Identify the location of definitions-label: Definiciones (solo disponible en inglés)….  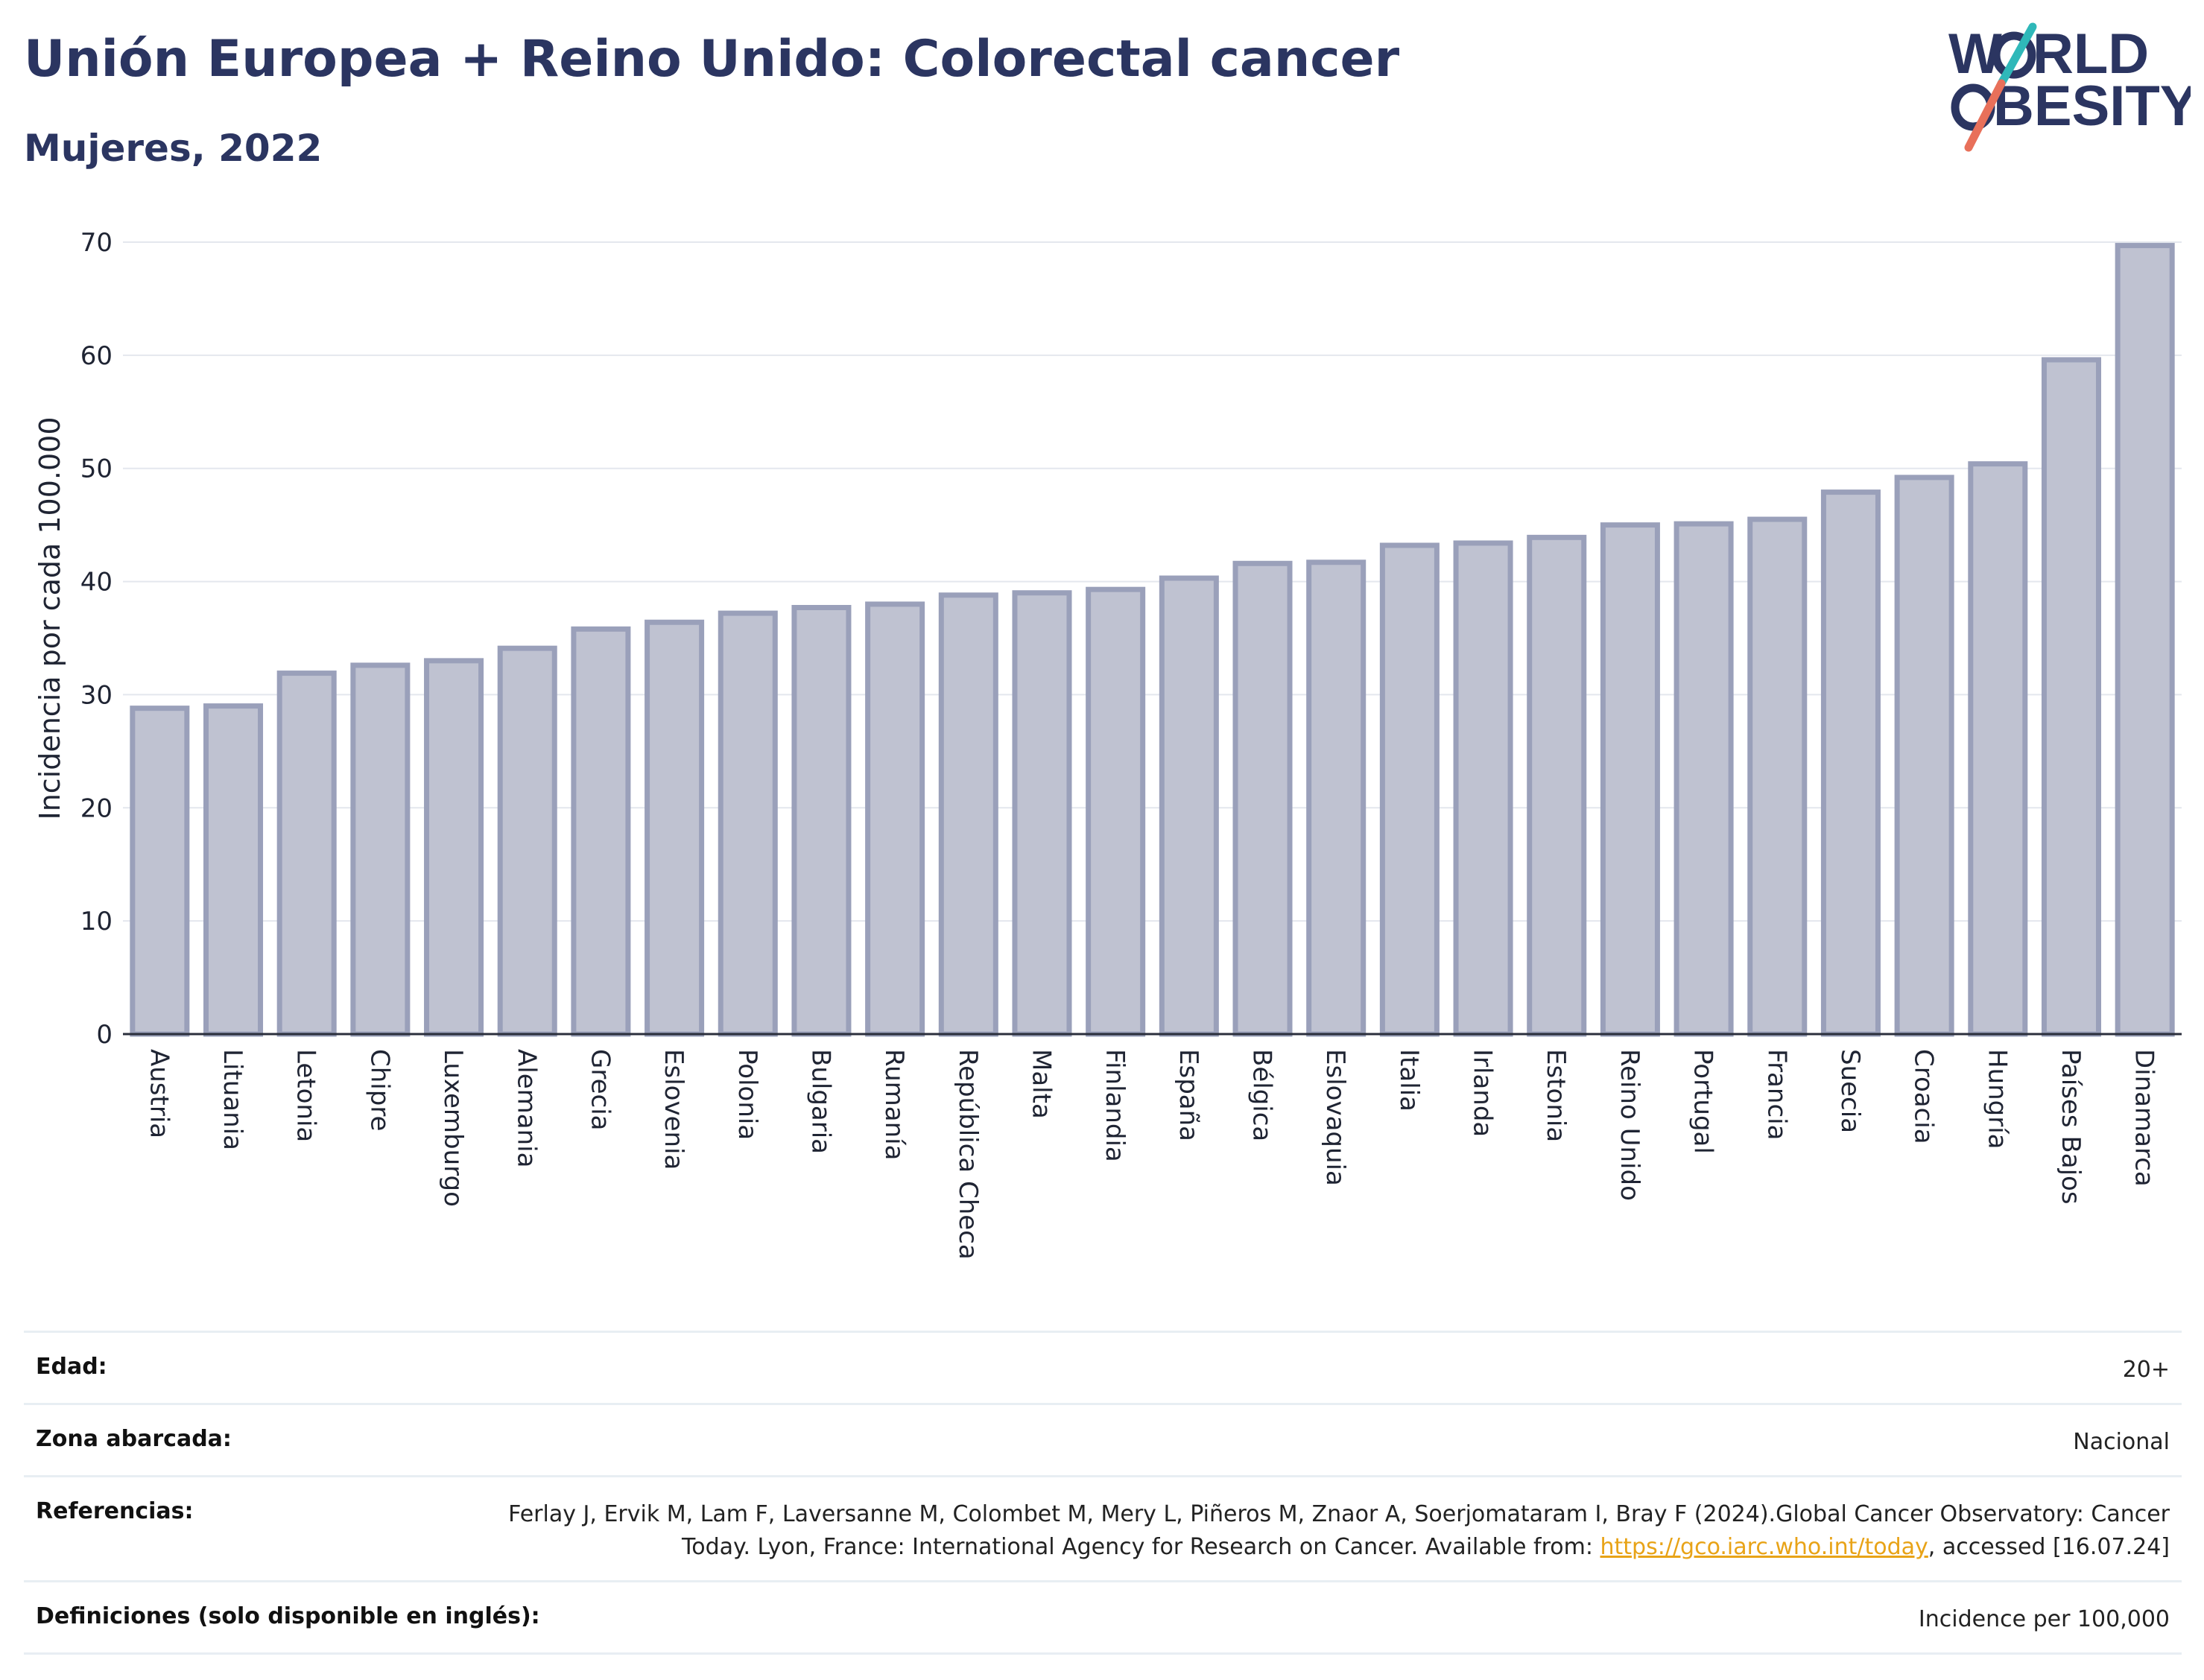
(288, 1616).